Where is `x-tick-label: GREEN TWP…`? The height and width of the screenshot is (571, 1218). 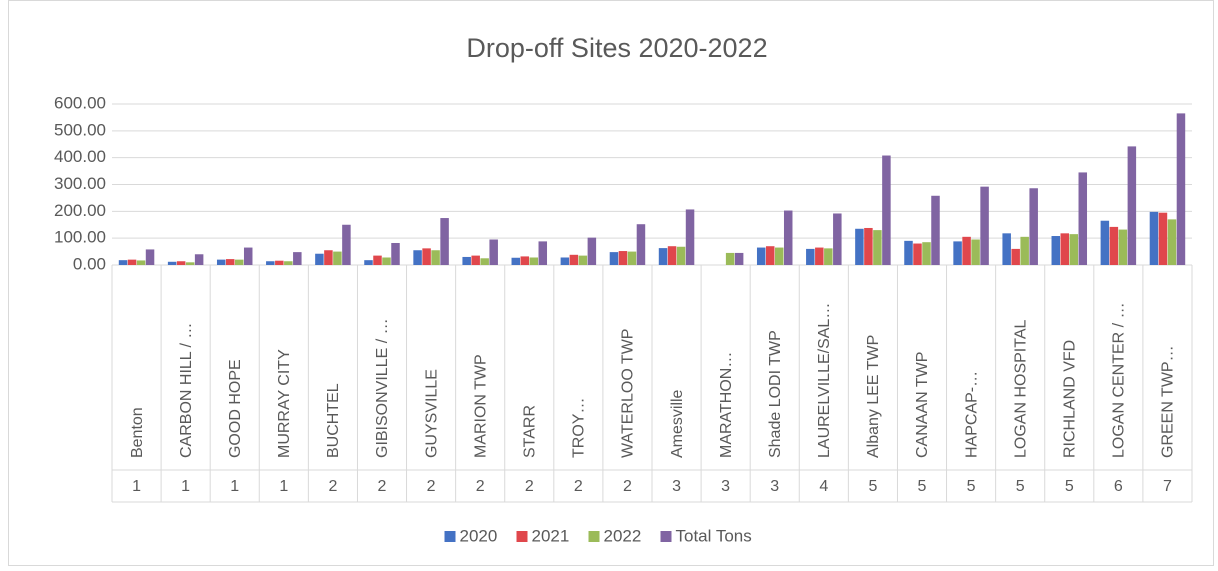 x-tick-label: GREEN TWP… is located at coordinates (1168, 401).